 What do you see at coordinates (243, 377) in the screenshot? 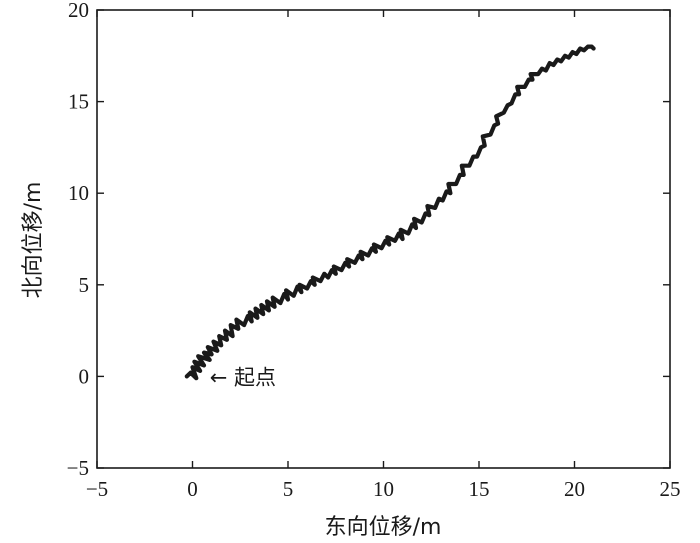
I see `start-point-annotation: ← 起点` at bounding box center [243, 377].